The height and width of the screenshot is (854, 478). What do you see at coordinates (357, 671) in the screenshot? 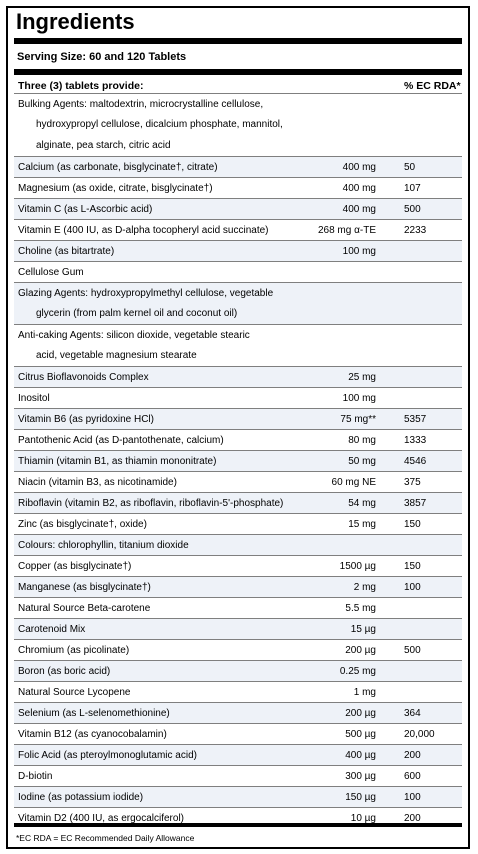
I see `ingredient-amount: 0.25 mg` at bounding box center [357, 671].